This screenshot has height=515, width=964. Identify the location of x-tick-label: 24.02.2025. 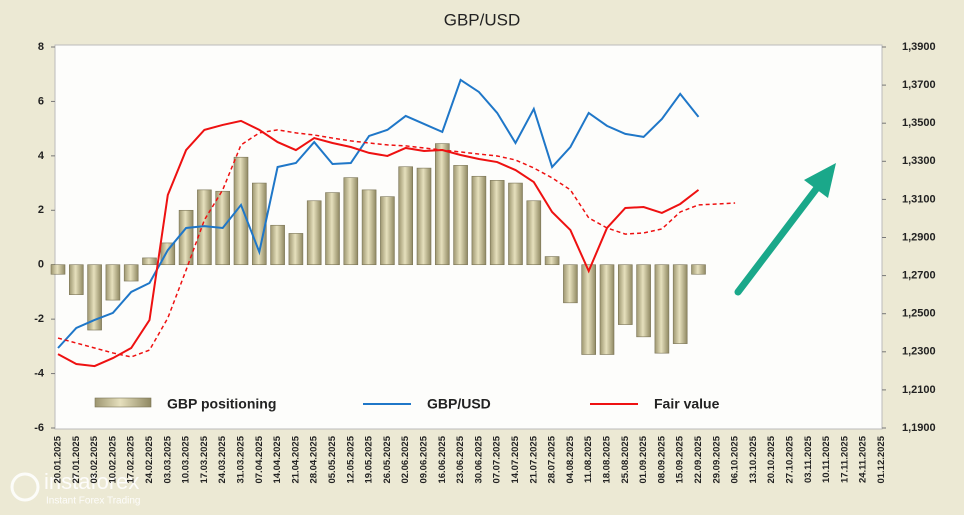
(149, 459).